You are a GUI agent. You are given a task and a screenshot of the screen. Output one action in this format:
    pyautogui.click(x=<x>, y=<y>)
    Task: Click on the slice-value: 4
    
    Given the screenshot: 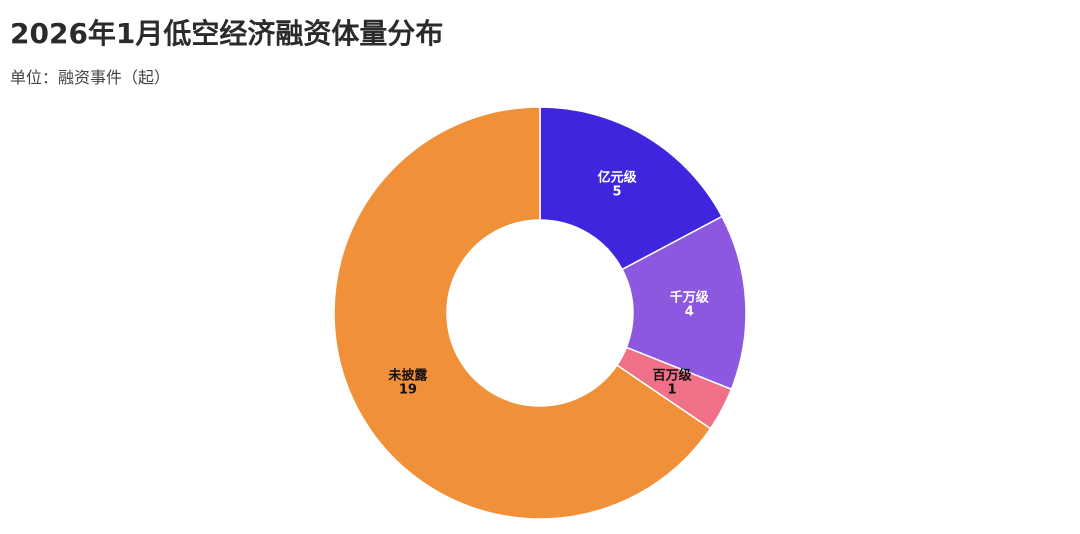 What is the action you would take?
    pyautogui.click(x=689, y=311)
    